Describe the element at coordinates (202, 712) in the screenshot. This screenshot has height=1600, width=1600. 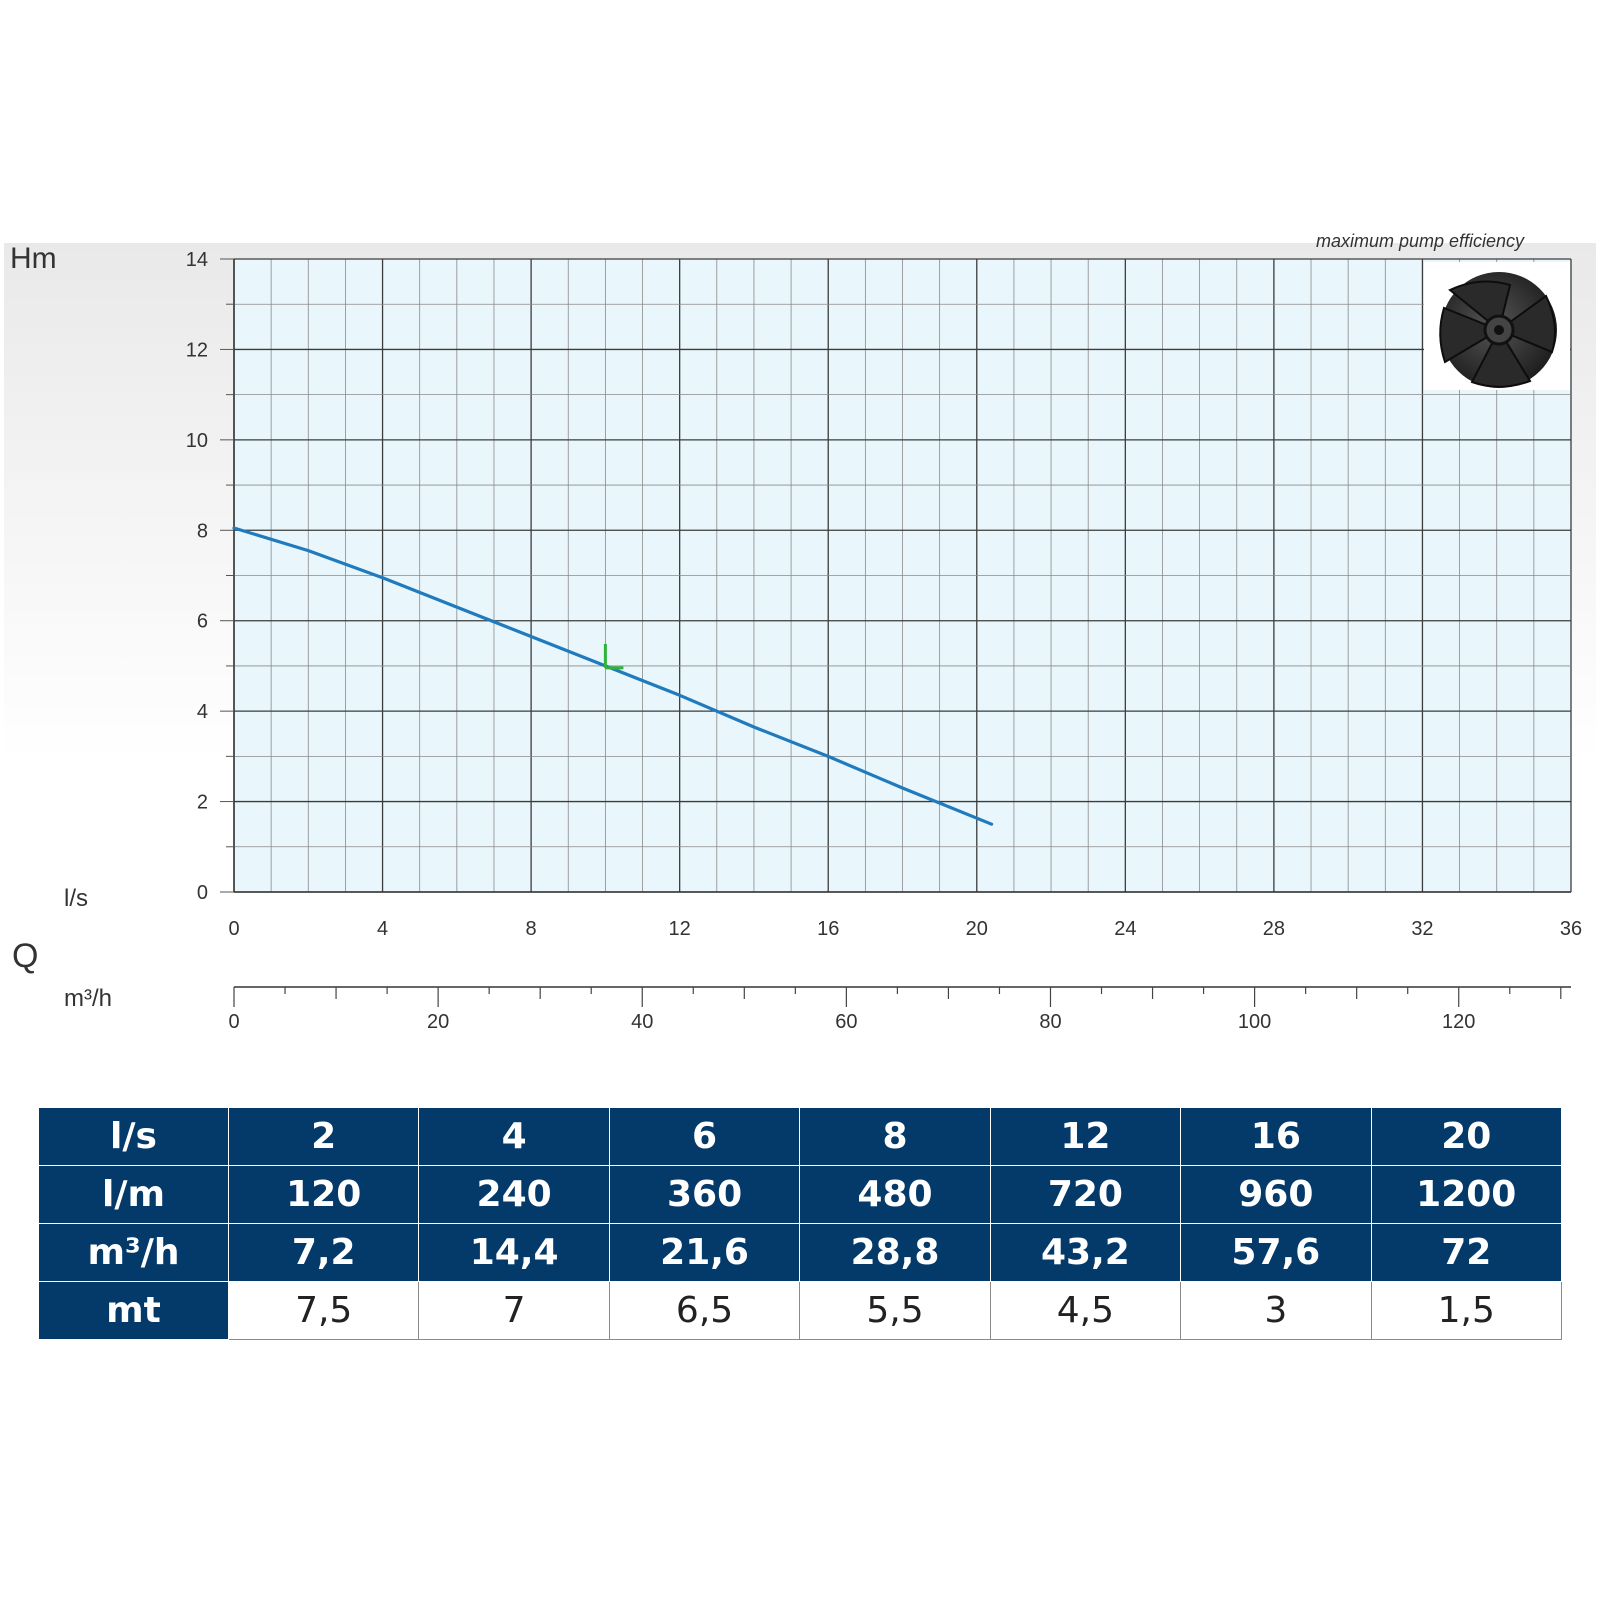
I see `y-tick-label: 4` at that location.